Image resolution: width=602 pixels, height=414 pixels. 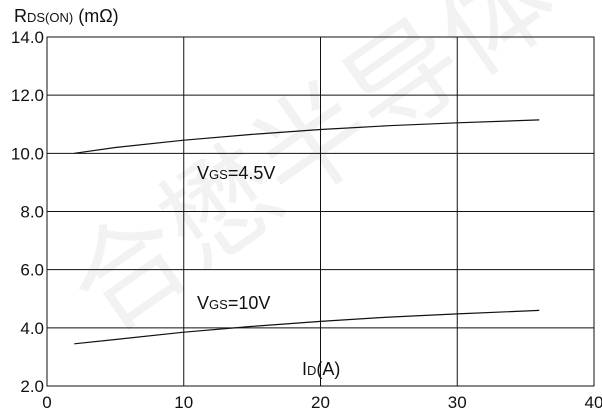 What do you see at coordinates (32, 270) in the screenshot?
I see `y-tick-label: 6.0` at bounding box center [32, 270].